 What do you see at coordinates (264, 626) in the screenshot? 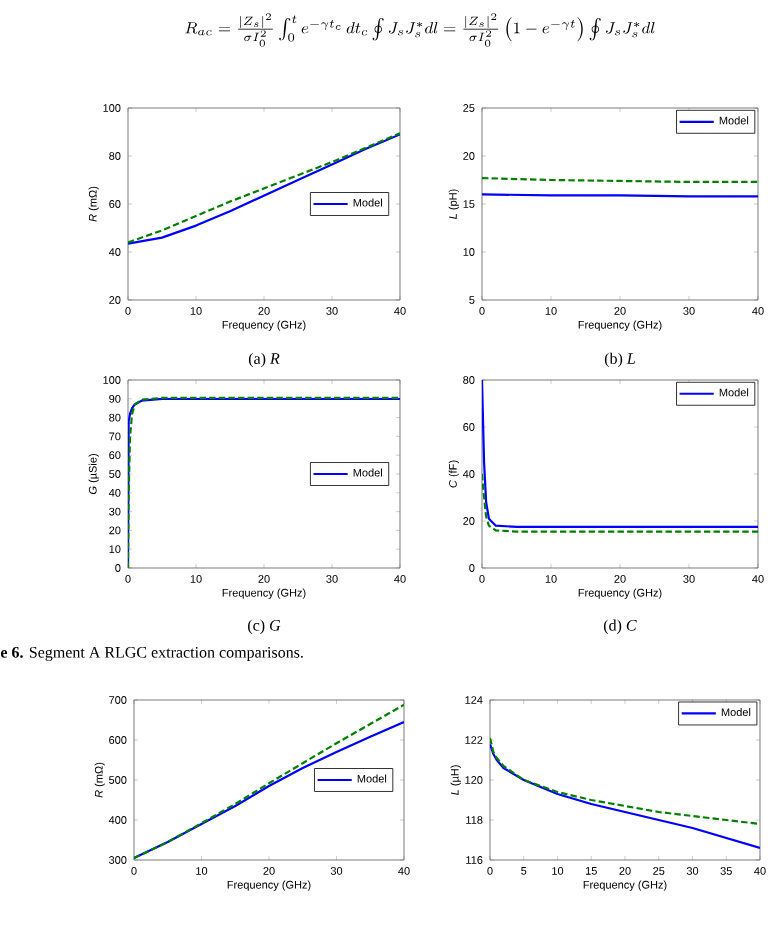
I see `text: (c) G` at bounding box center [264, 626].